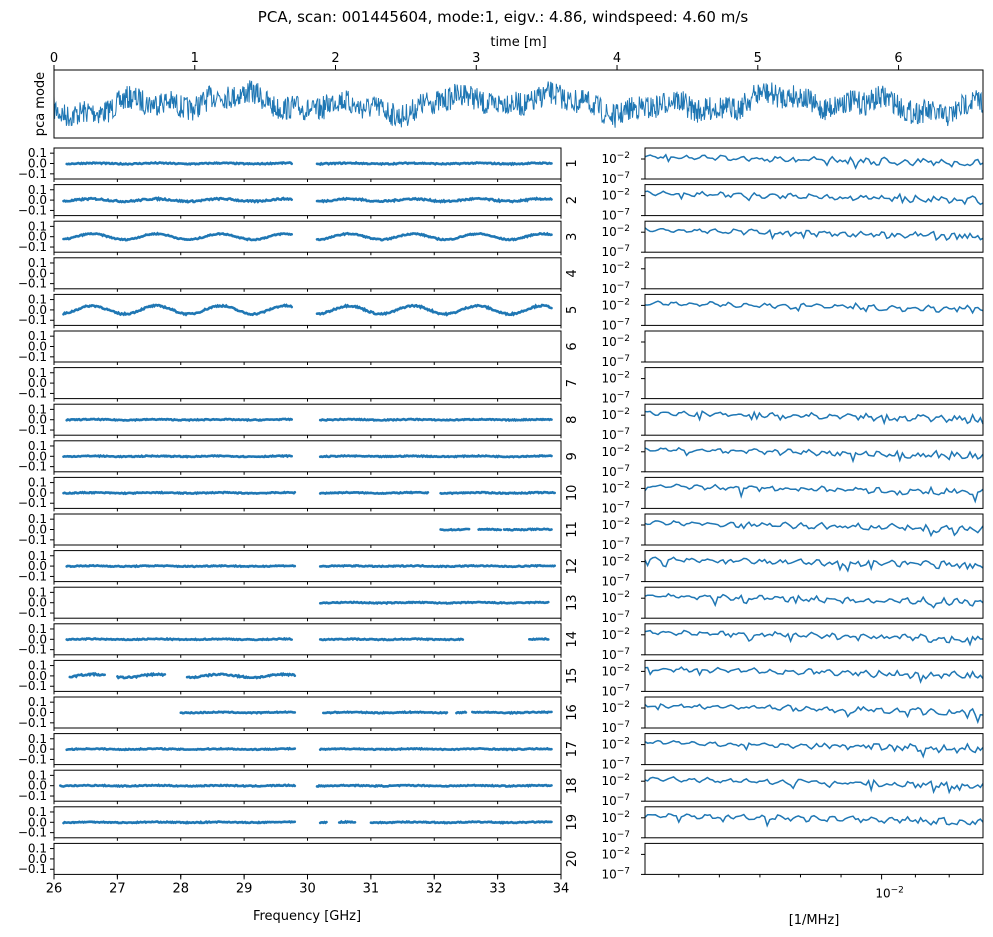 The height and width of the screenshot is (937, 993). What do you see at coordinates (518, 104) in the screenshot?
I see `time-series-line` at bounding box center [518, 104].